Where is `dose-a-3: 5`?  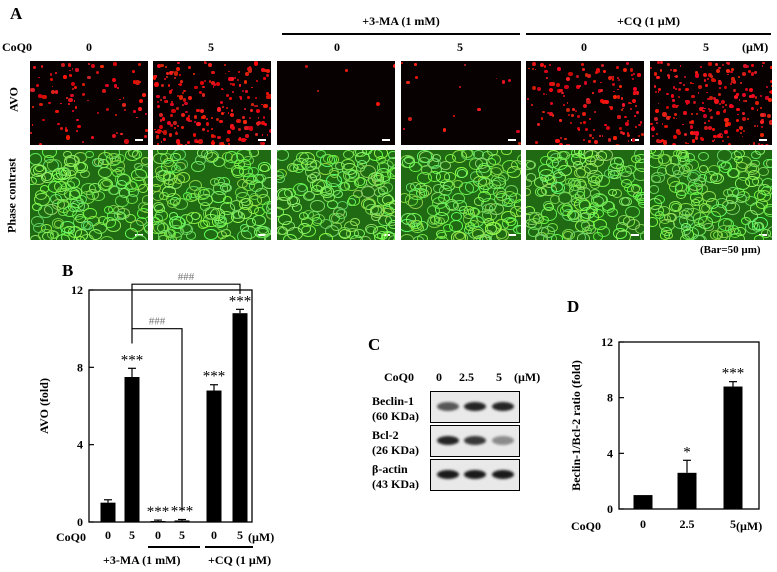 dose-a-3: 5 is located at coordinates (460, 47).